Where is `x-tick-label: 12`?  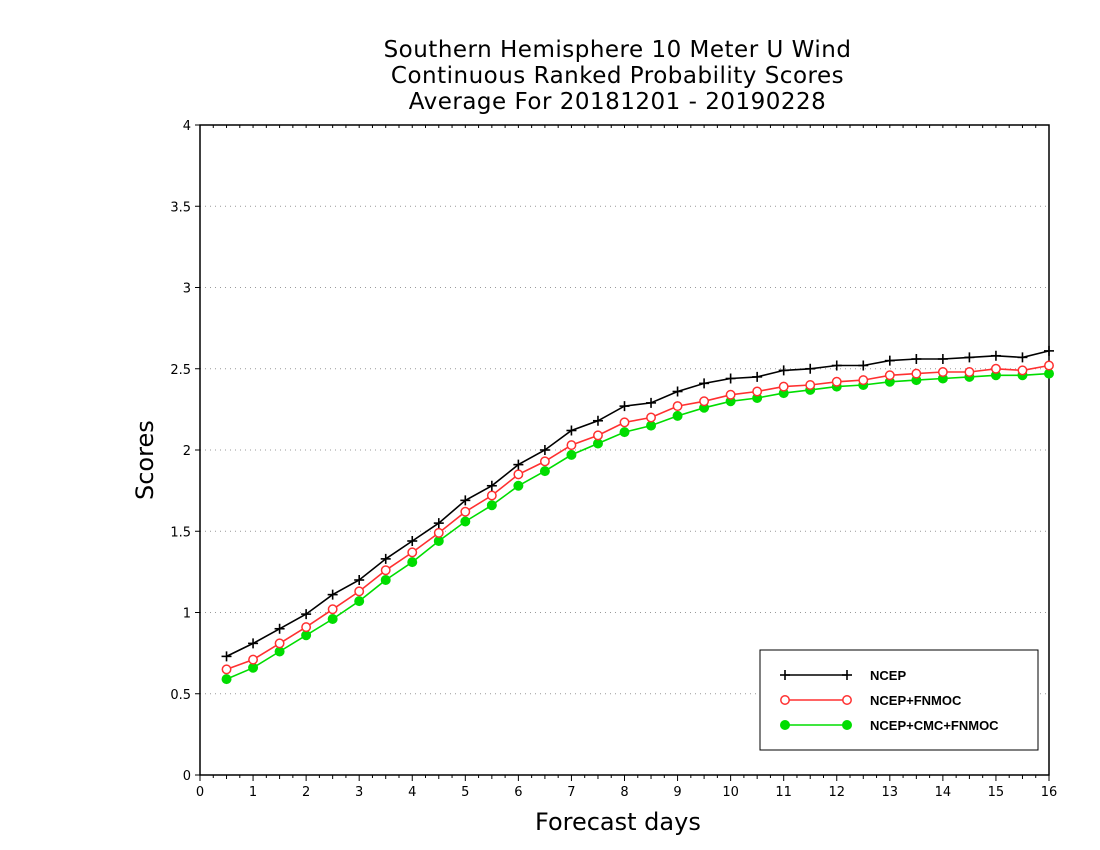 x-tick-label: 12 is located at coordinates (836, 792).